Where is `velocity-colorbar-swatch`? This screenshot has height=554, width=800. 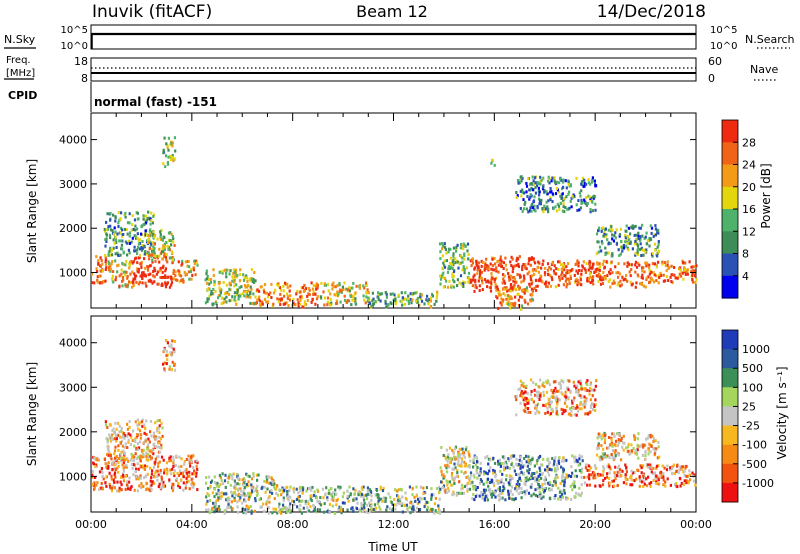 velocity-colorbar-swatch is located at coordinates (730, 378).